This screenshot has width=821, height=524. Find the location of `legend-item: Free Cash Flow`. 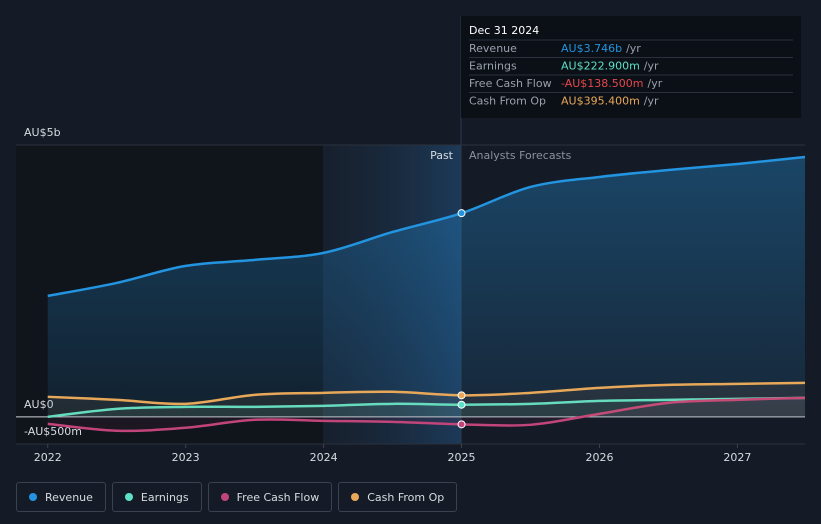

legend-item: Free Cash Flow is located at coordinates (270, 497).